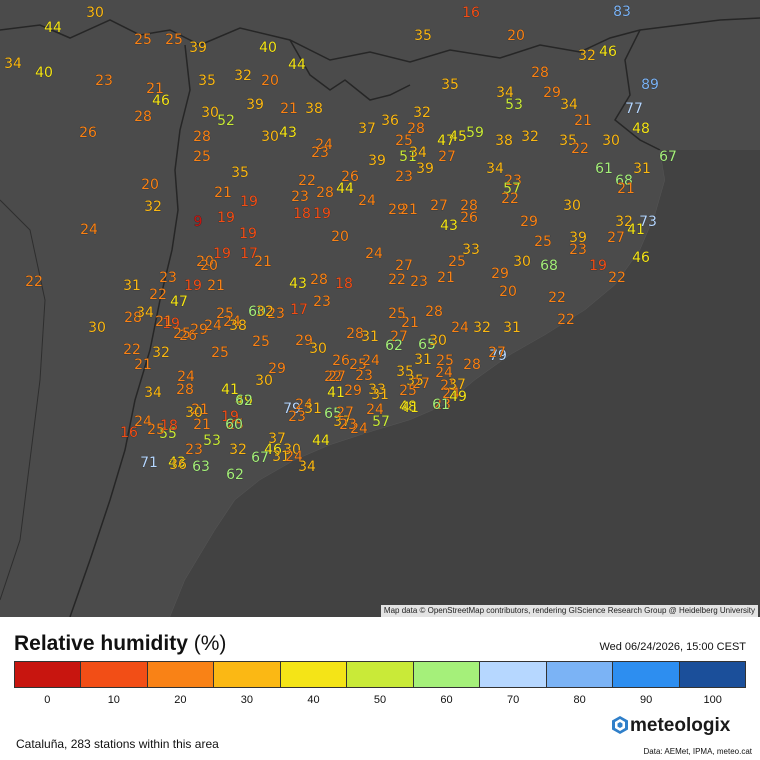 Image resolution: width=760 pixels, height=760 pixels. Describe the element at coordinates (244, 401) in the screenshot. I see `station-humidity-label: 49` at that location.